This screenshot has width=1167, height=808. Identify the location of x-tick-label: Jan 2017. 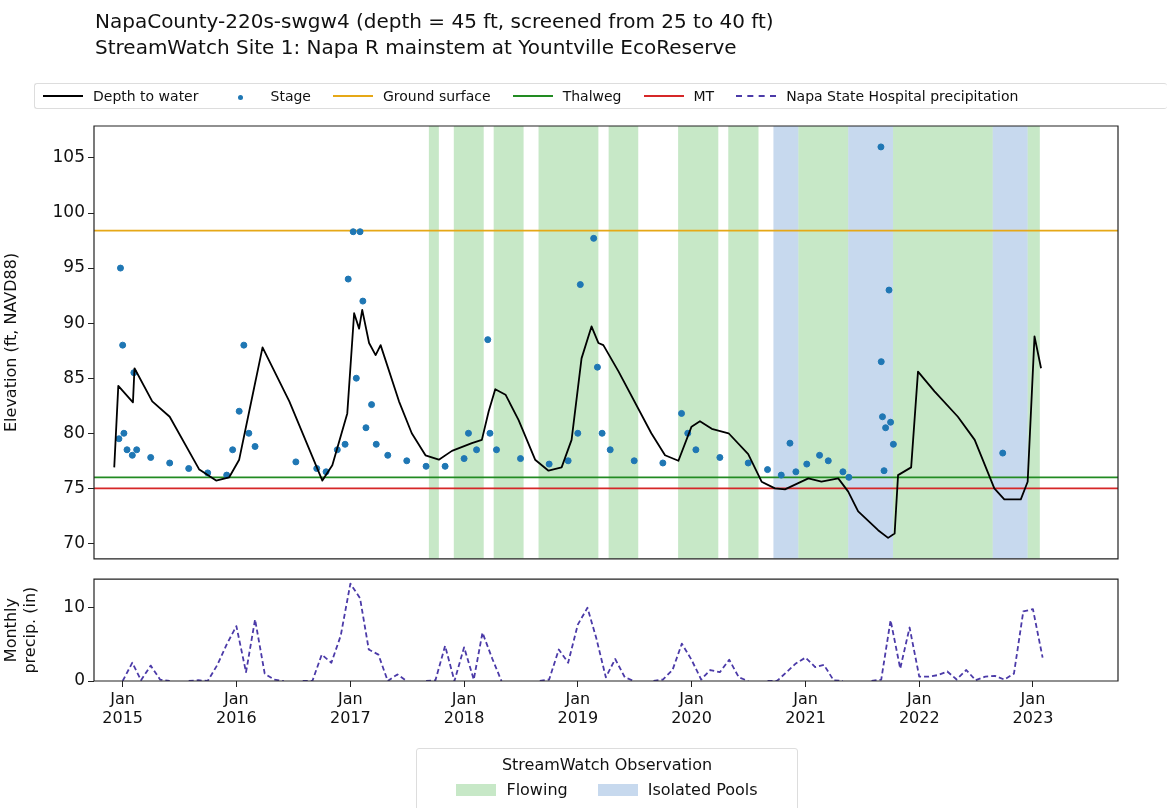
(350, 707).